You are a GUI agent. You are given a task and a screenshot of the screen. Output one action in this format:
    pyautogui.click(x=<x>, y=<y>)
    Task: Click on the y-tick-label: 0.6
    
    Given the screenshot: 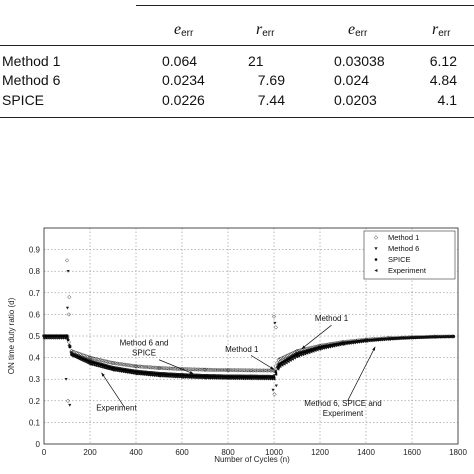 What is the action you would take?
    pyautogui.click(x=35, y=314)
    